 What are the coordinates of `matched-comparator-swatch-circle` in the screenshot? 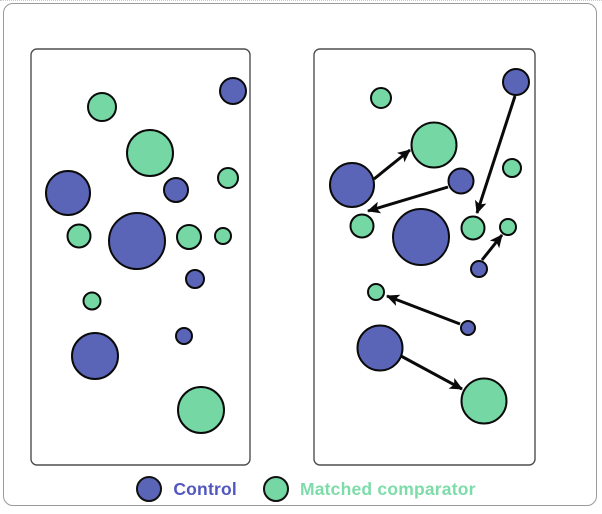 It's located at (275, 489).